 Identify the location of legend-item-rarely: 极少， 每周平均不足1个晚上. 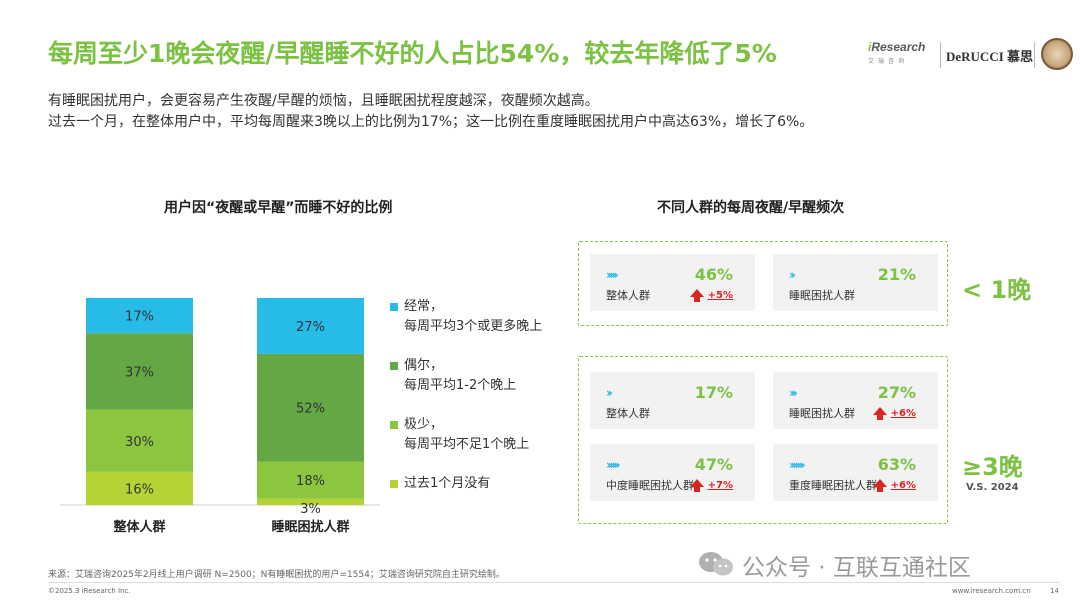
(466, 435).